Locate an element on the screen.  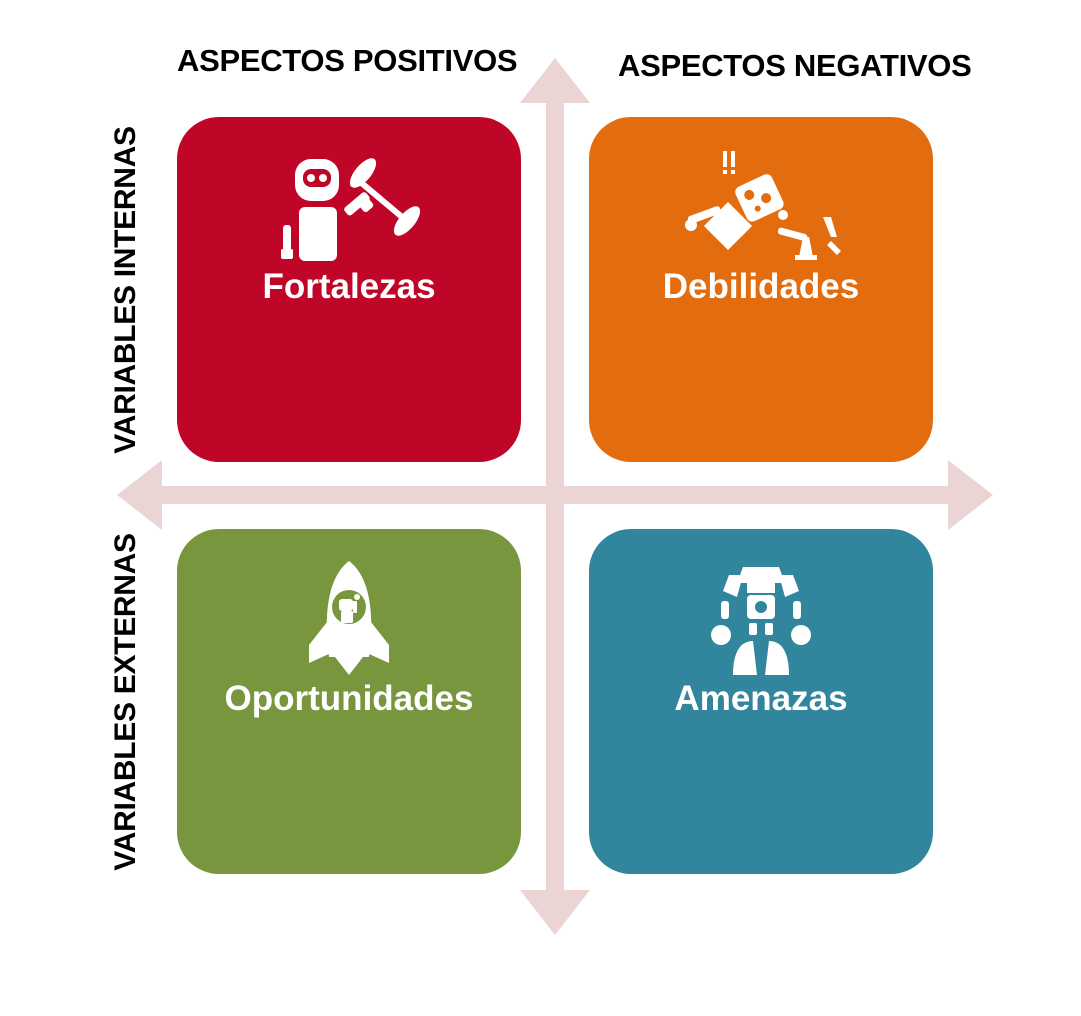
robot-lifting-barbell-icon is located at coordinates (351, 209).